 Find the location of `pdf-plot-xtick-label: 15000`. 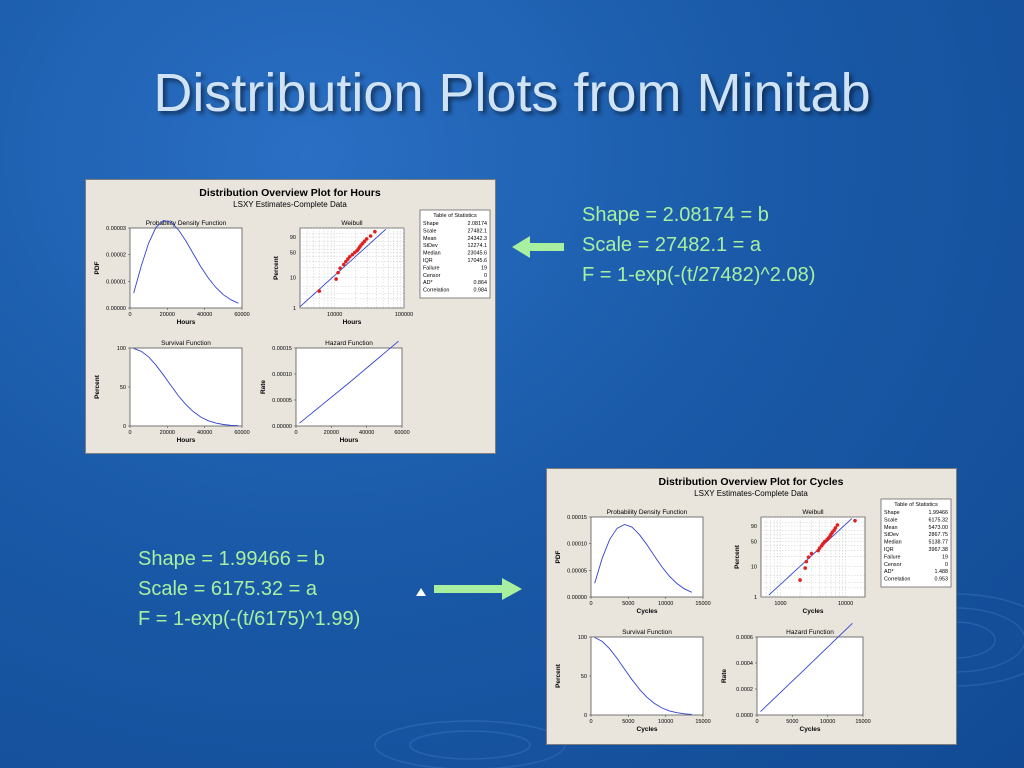

pdf-plot-xtick-label: 15000 is located at coordinates (702, 604).